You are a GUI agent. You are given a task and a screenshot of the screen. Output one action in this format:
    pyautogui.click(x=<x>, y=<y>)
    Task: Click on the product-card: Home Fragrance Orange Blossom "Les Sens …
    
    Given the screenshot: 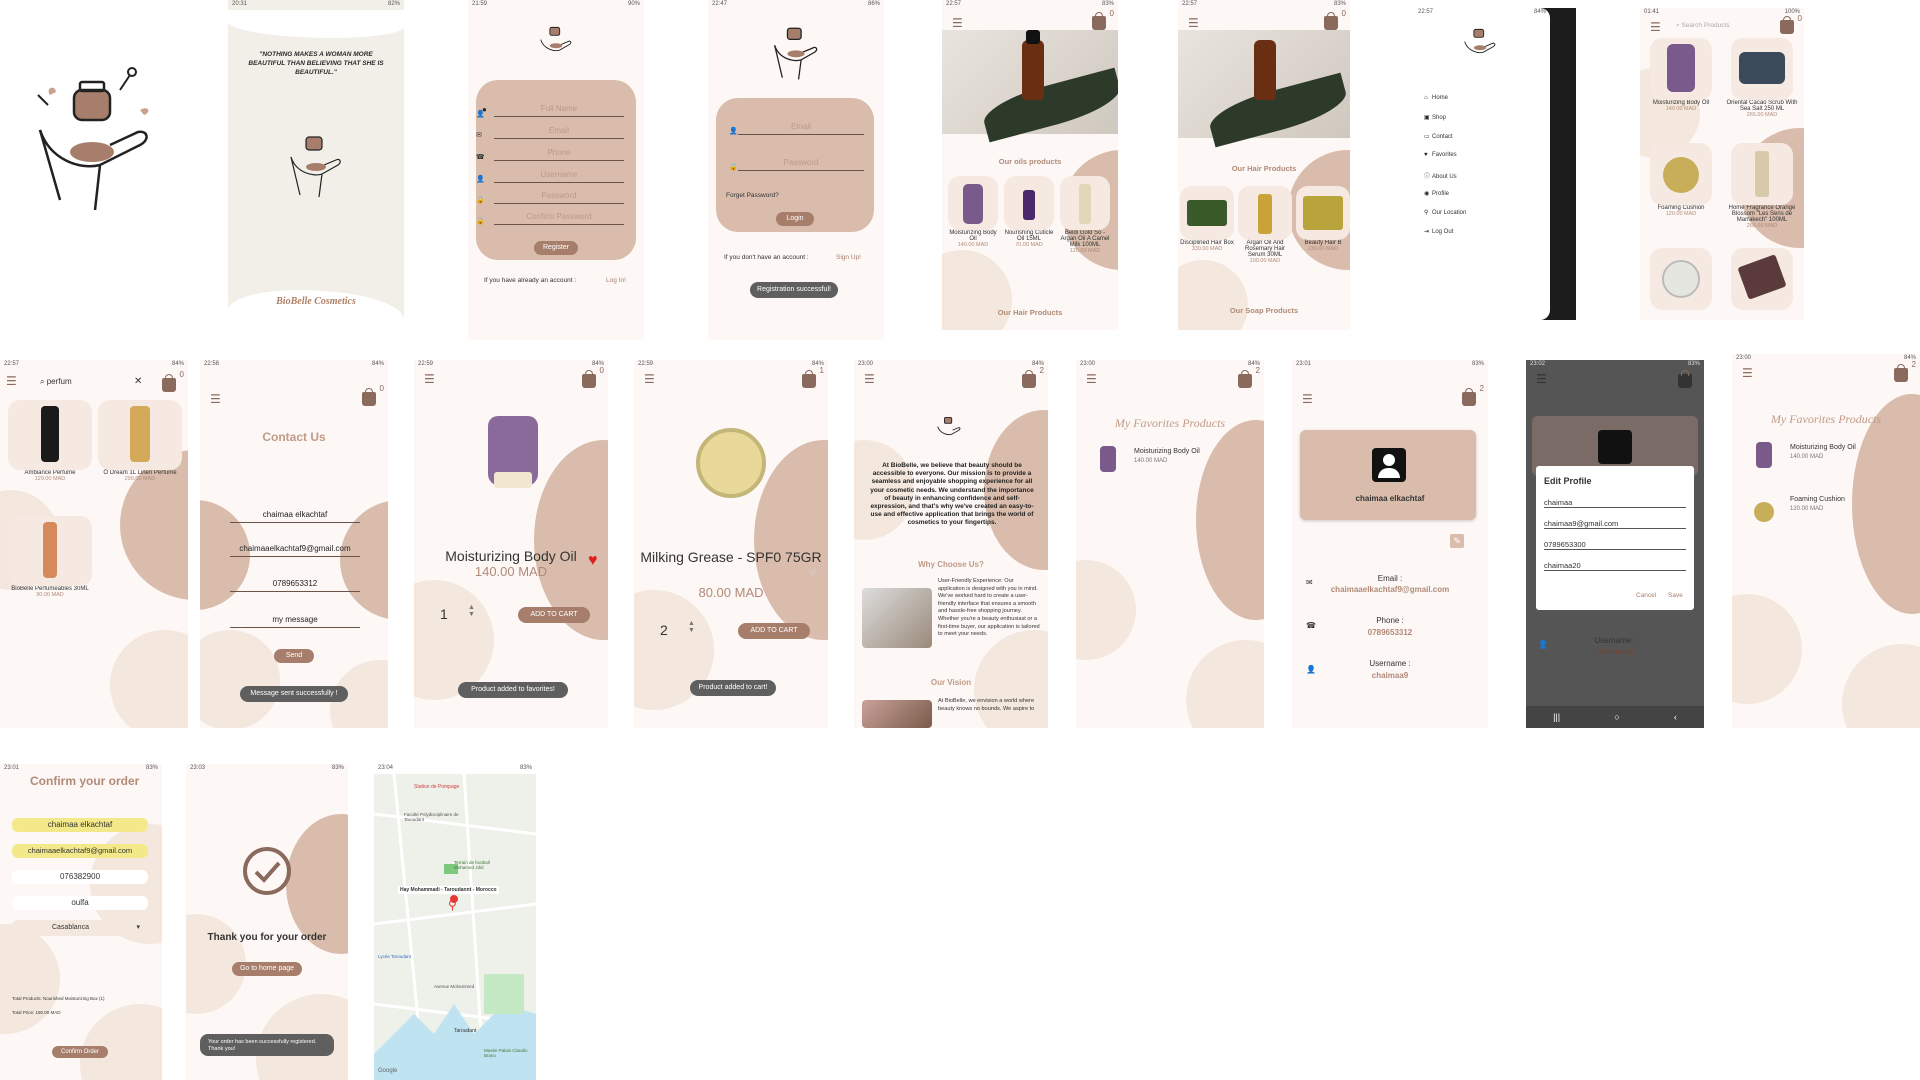 What is the action you would take?
    pyautogui.click(x=1762, y=186)
    